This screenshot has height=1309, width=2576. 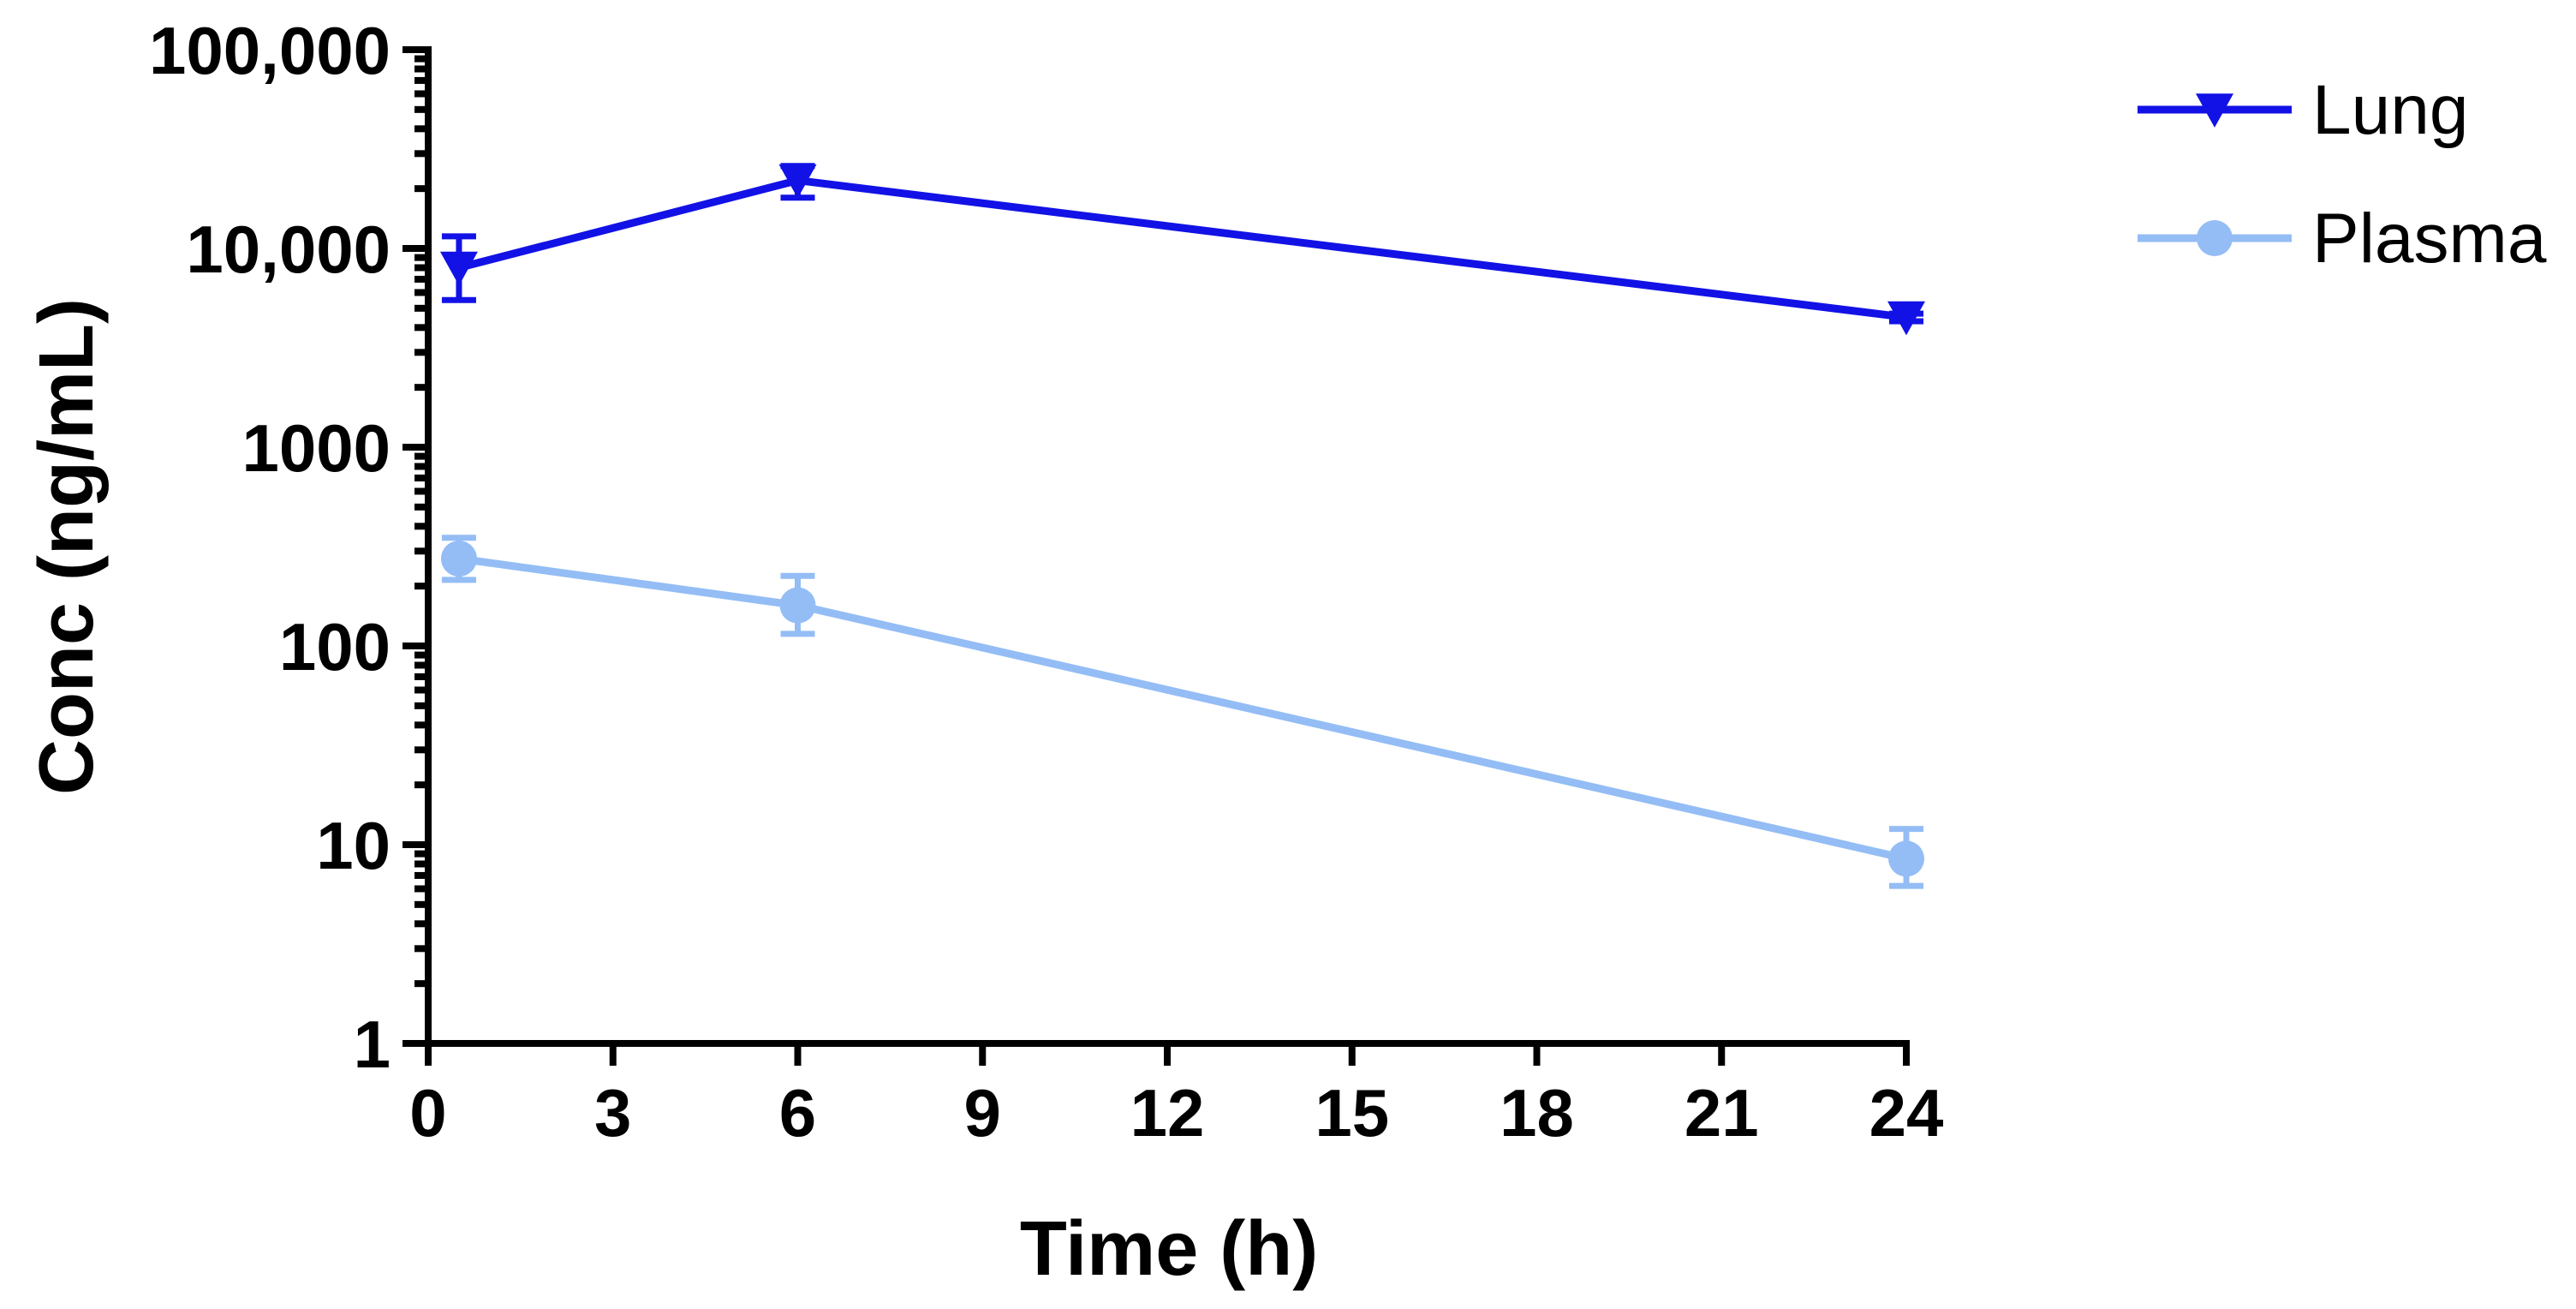 What do you see at coordinates (2429, 239) in the screenshot?
I see `legend-label: Plasma` at bounding box center [2429, 239].